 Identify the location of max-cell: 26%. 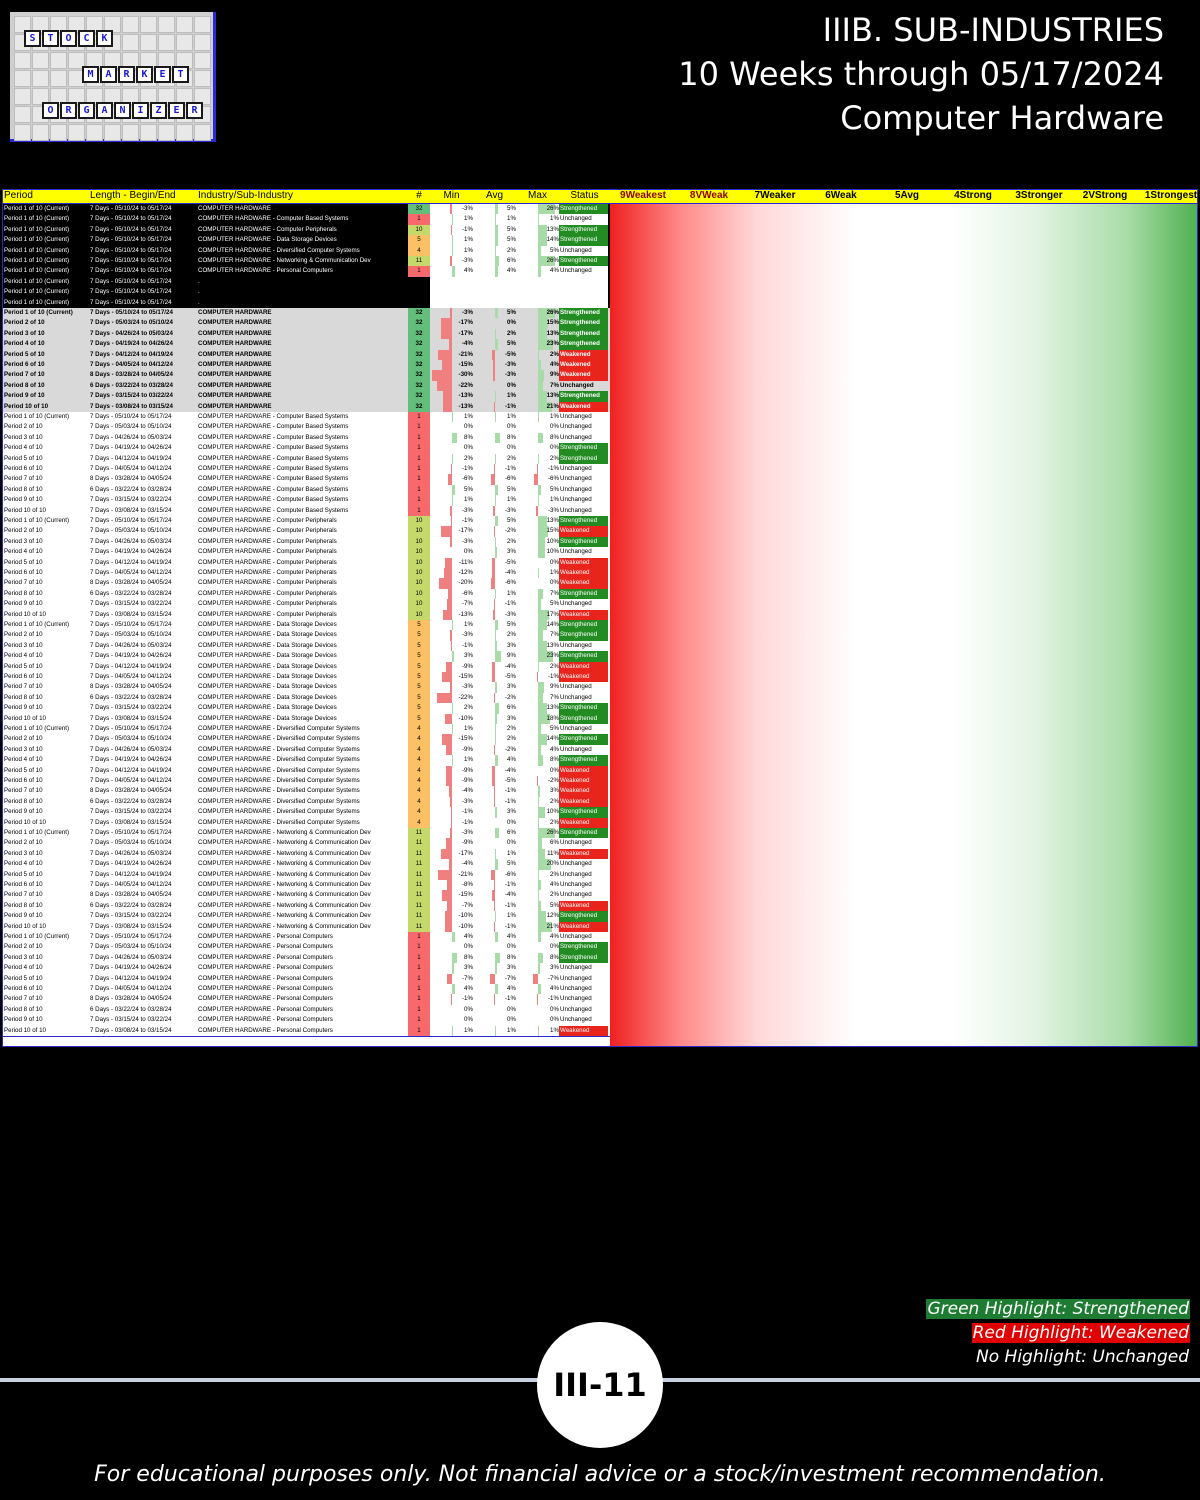
(552, 260).